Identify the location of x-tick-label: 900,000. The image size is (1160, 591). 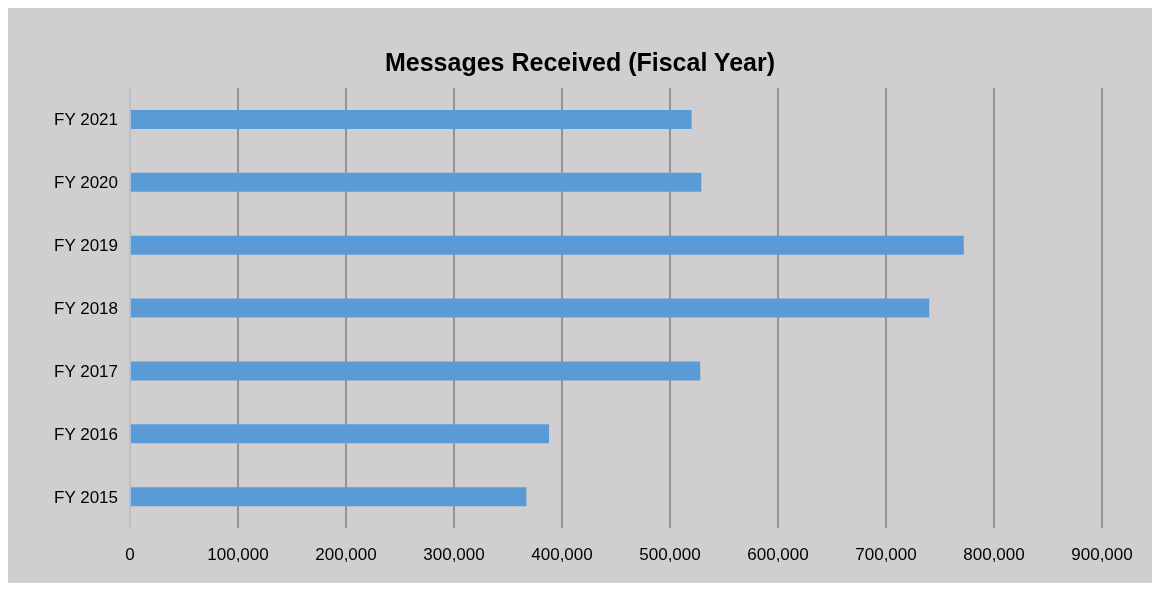
(1102, 555).